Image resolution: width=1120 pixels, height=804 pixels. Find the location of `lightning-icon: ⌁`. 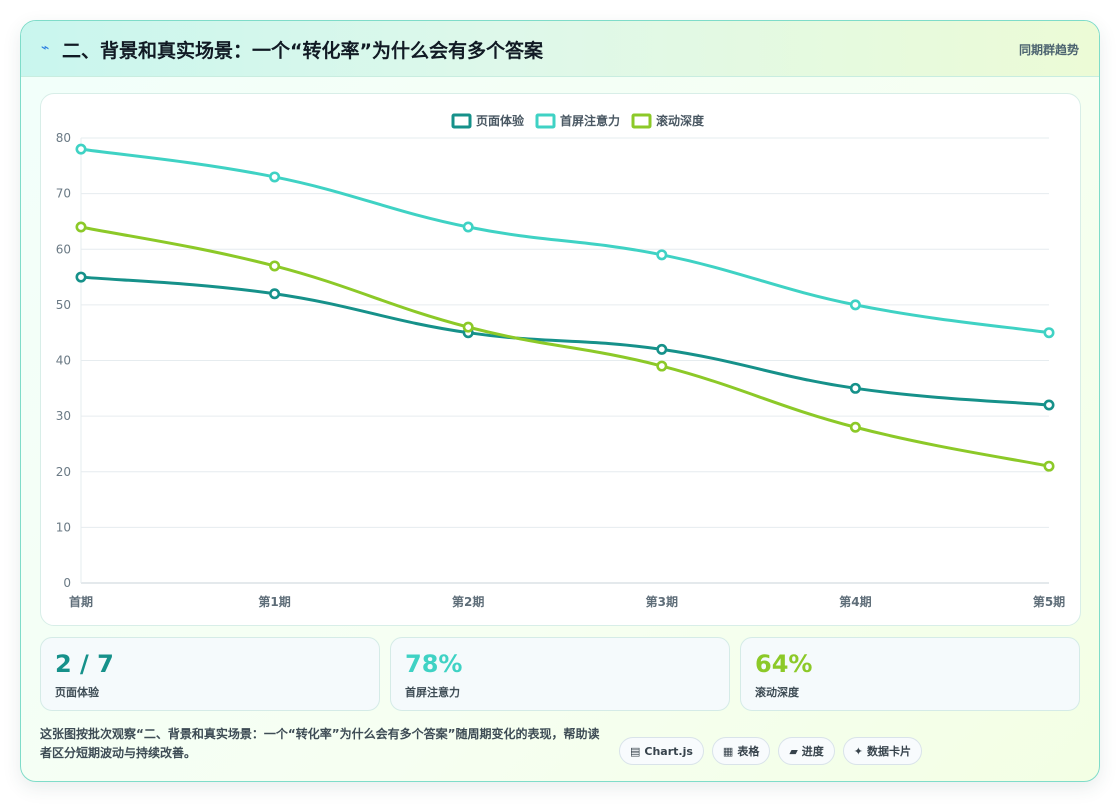

lightning-icon: ⌁ is located at coordinates (45, 48).